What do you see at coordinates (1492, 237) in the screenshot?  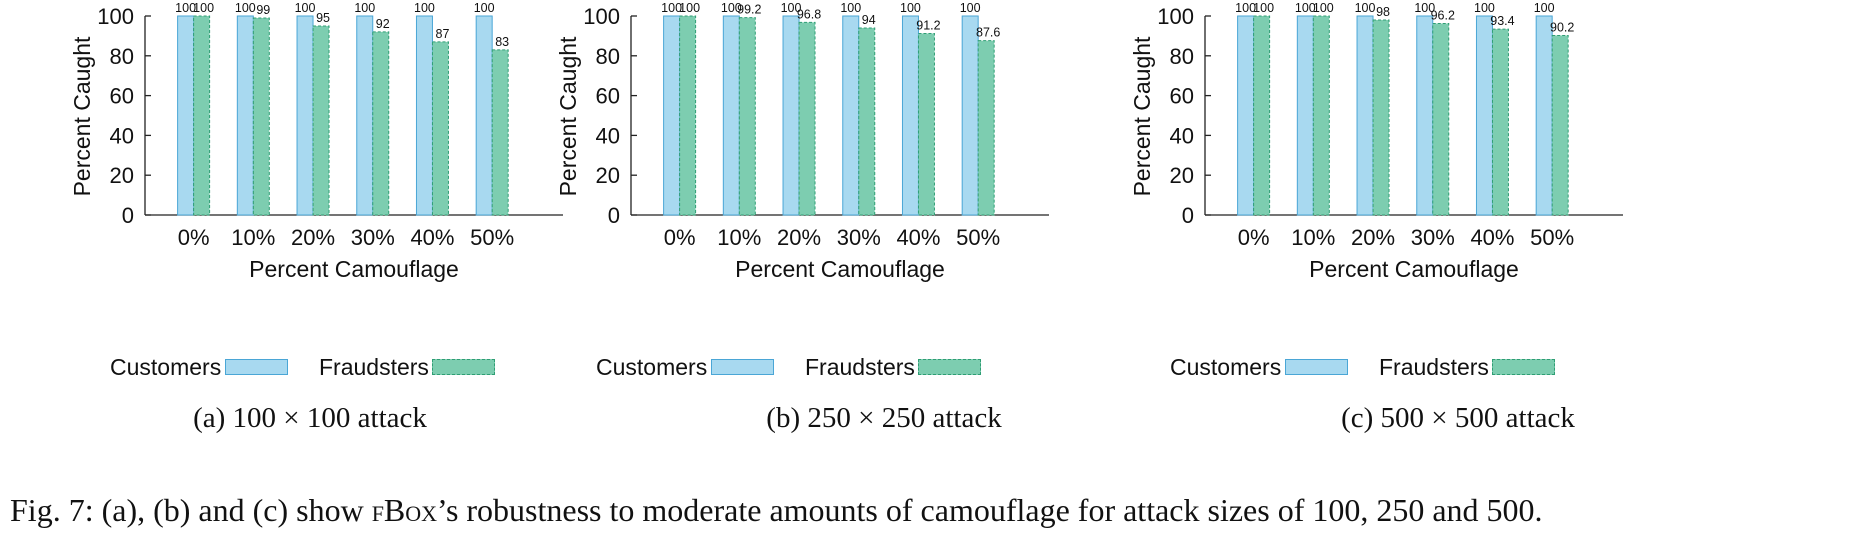 I see `x-tick-label: 40%` at bounding box center [1492, 237].